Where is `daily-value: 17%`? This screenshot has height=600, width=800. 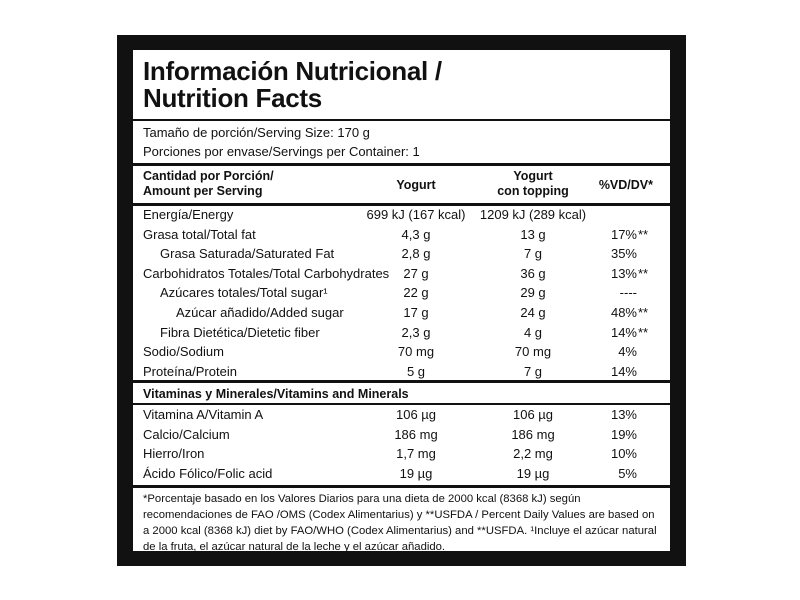 daily-value: 17% is located at coordinates (623, 234).